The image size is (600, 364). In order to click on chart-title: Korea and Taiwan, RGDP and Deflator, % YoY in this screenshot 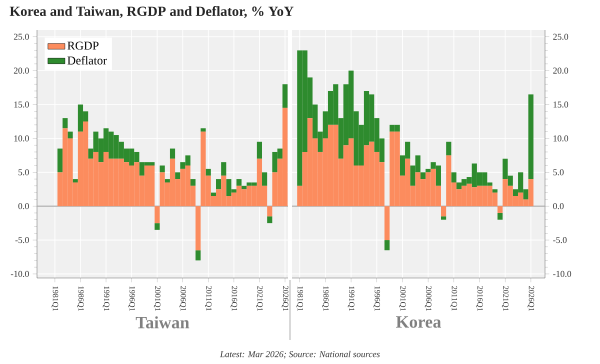, I will do `click(152, 12)`.